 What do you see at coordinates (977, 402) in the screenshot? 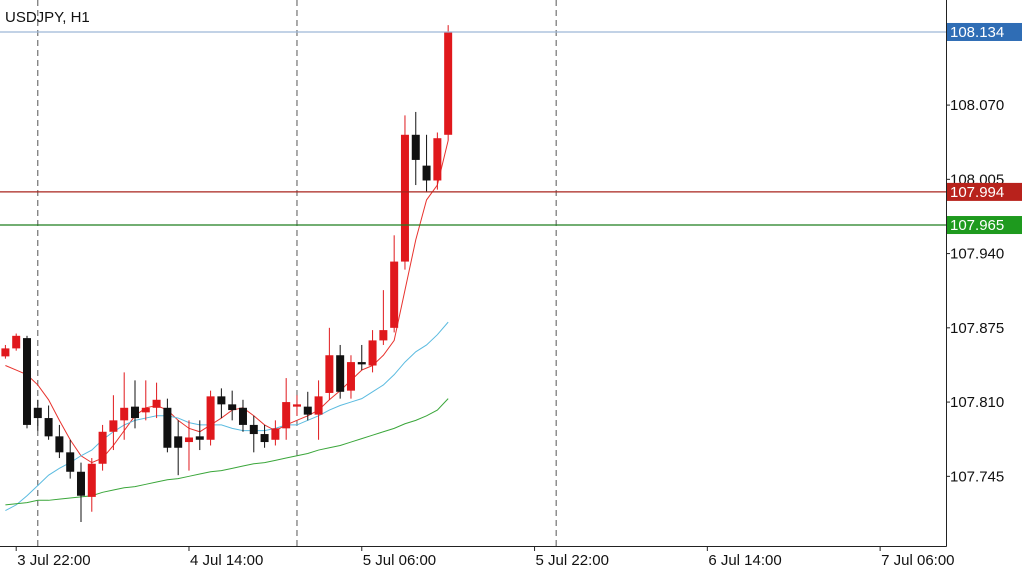
I see `y-tick-label: 107.810` at bounding box center [977, 402].